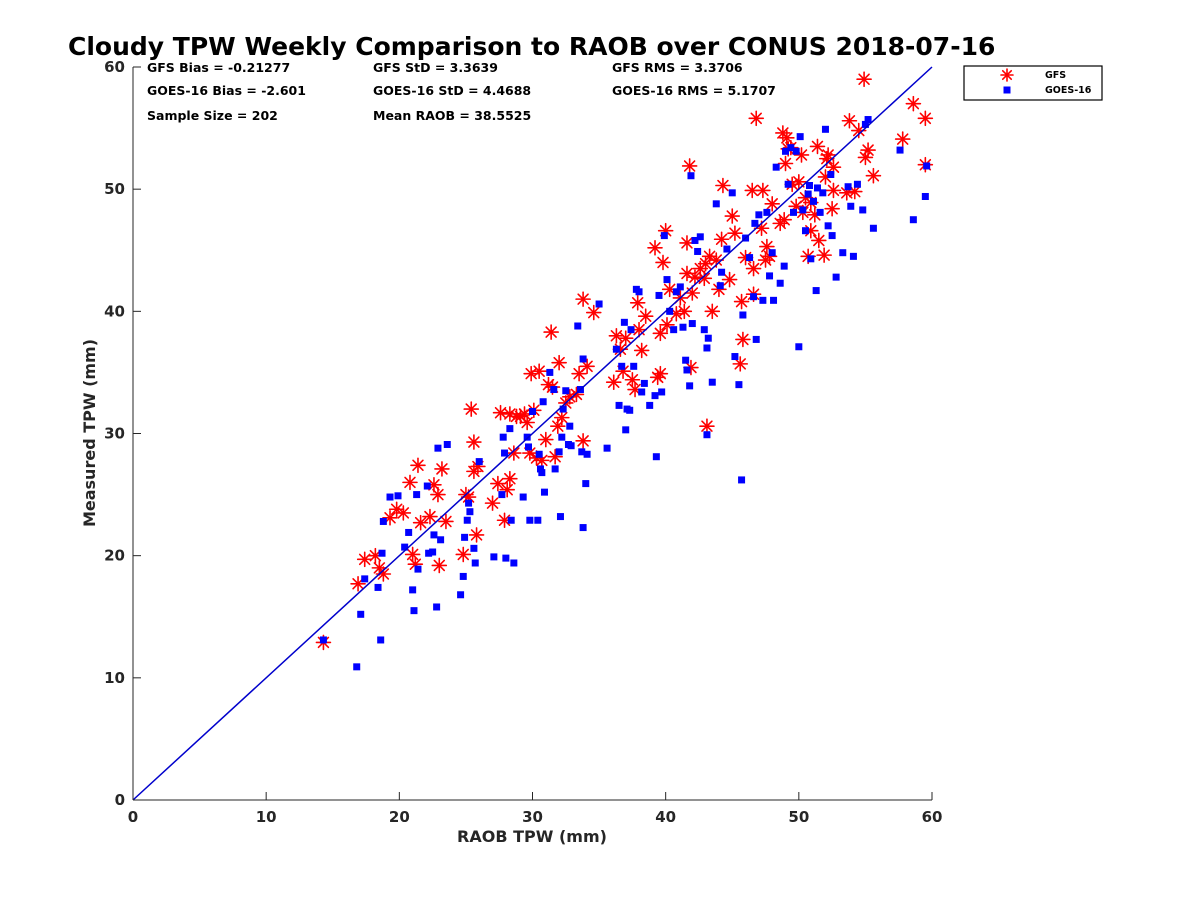 The height and width of the screenshot is (900, 1200). I want to click on legend-label-goes: GOES-16, so click(1068, 90).